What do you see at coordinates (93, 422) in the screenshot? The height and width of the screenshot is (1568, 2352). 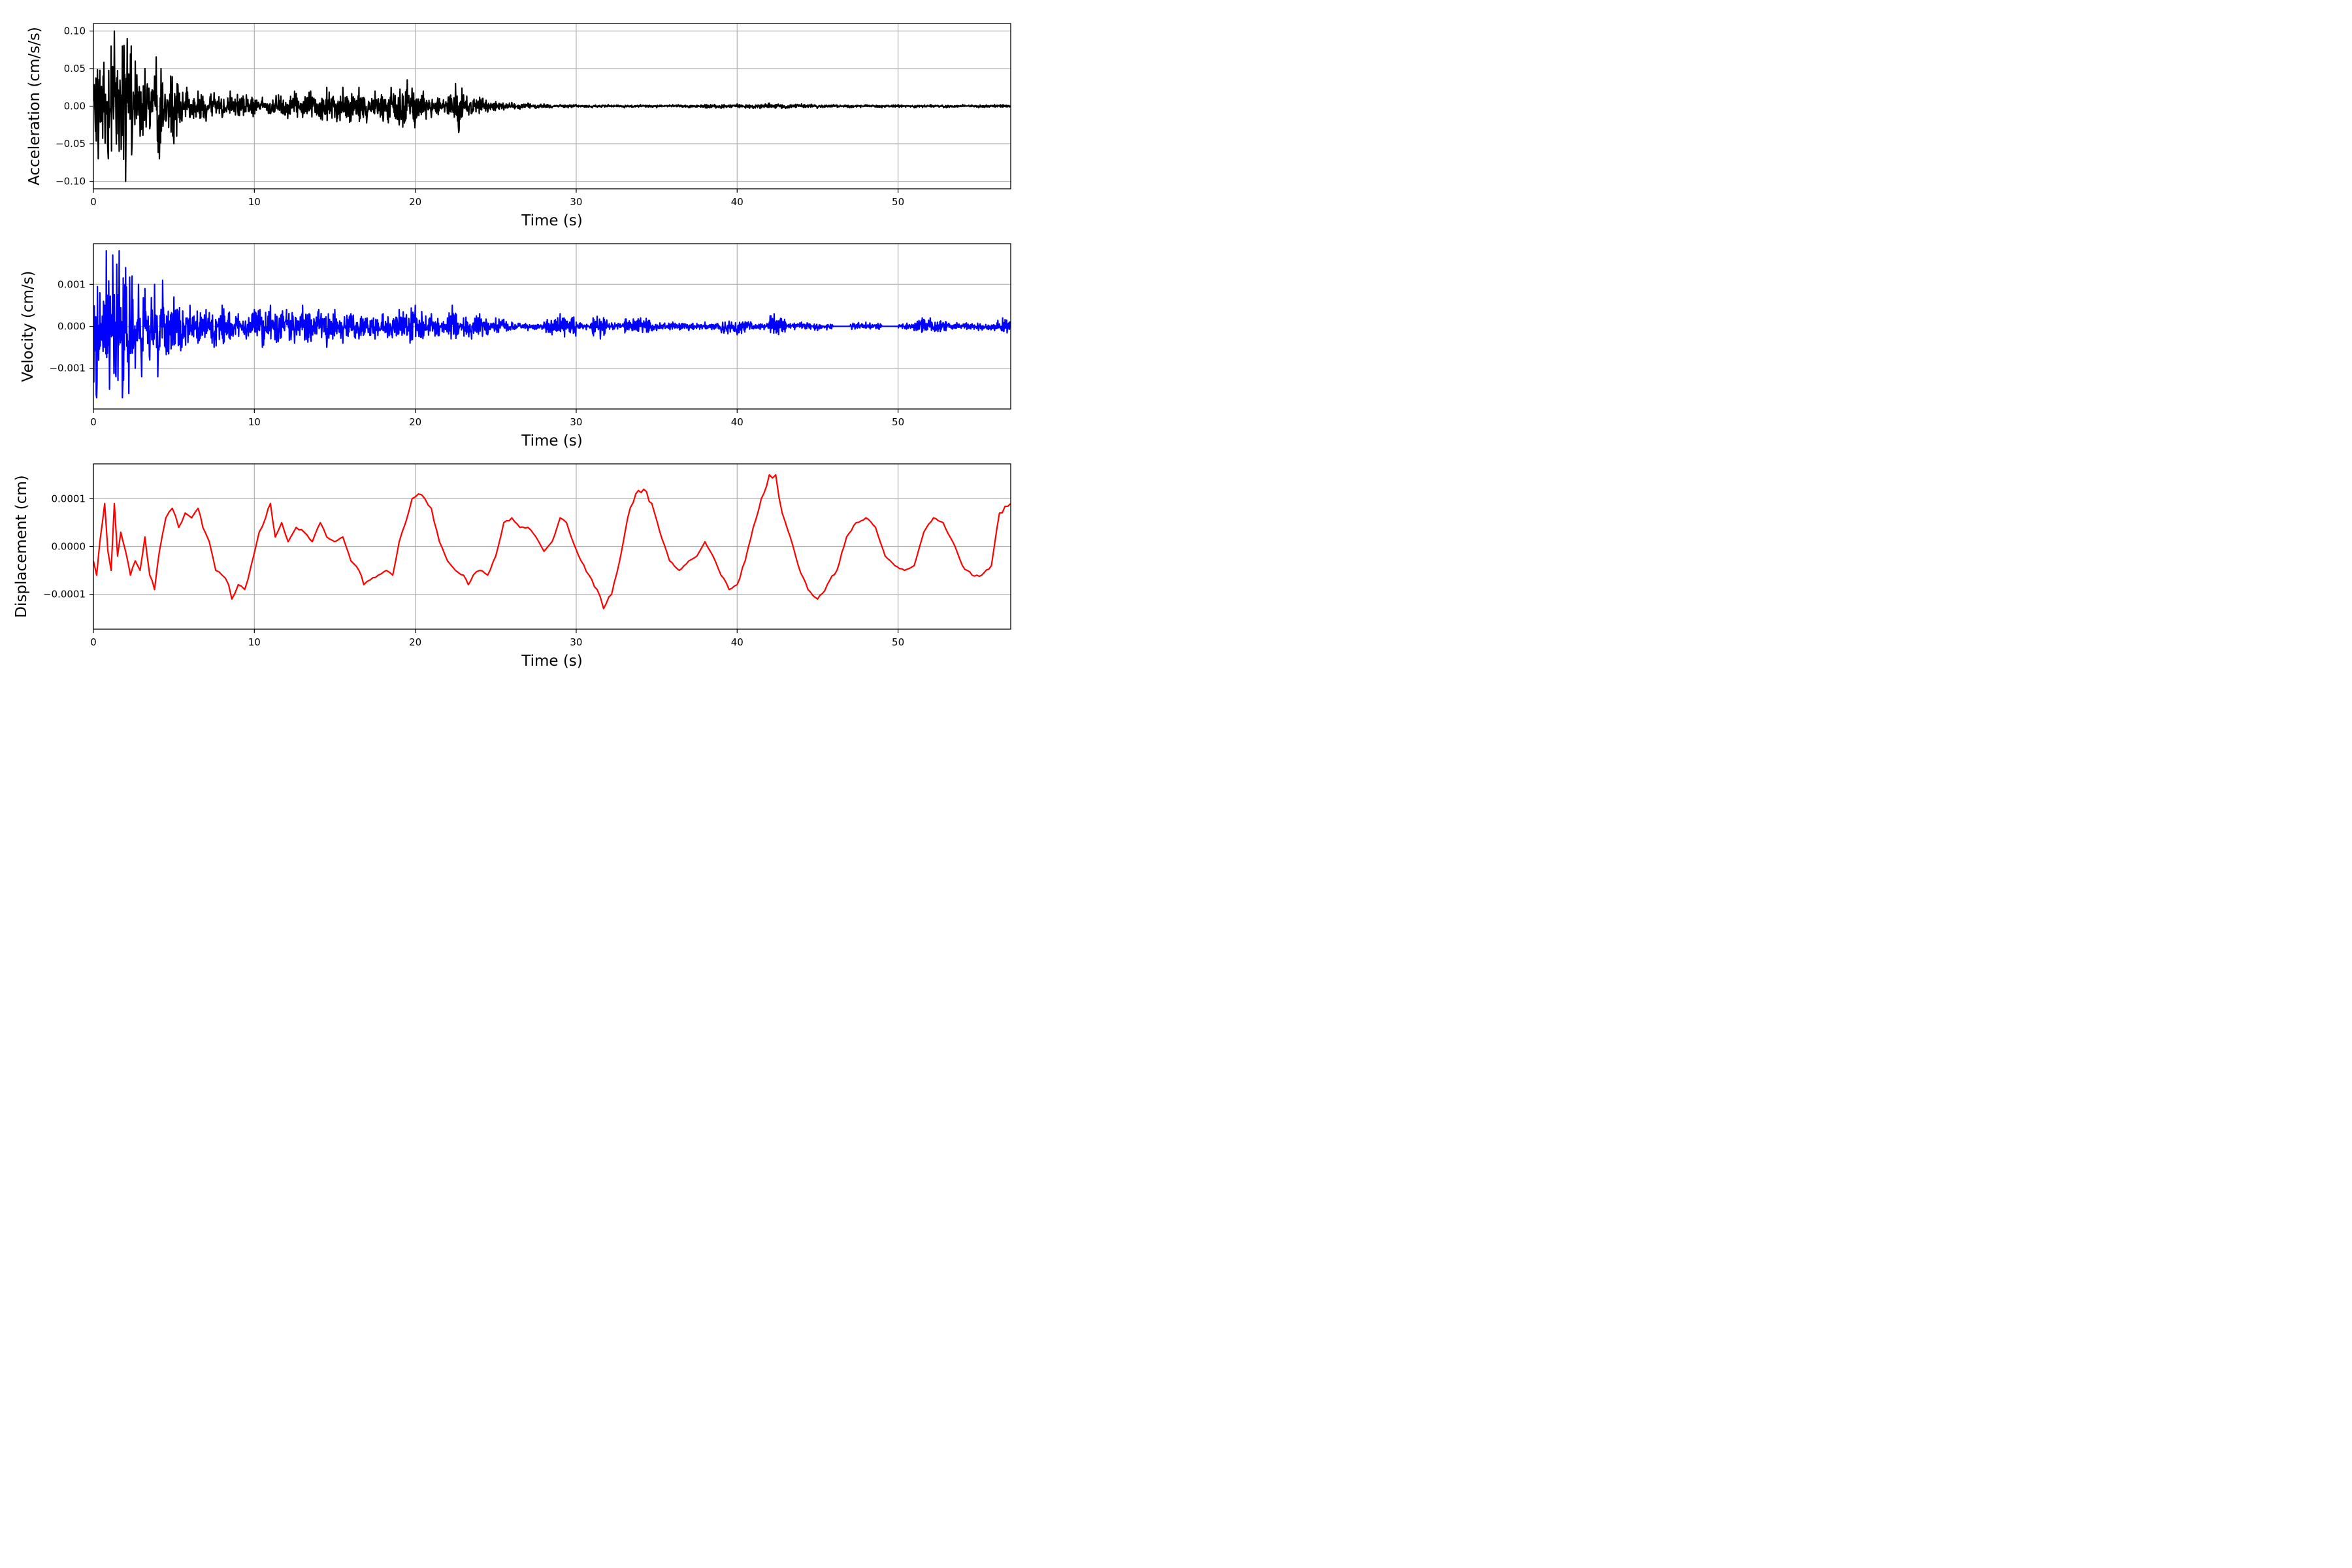 I see `velocity-xtick-label-0: 0` at bounding box center [93, 422].